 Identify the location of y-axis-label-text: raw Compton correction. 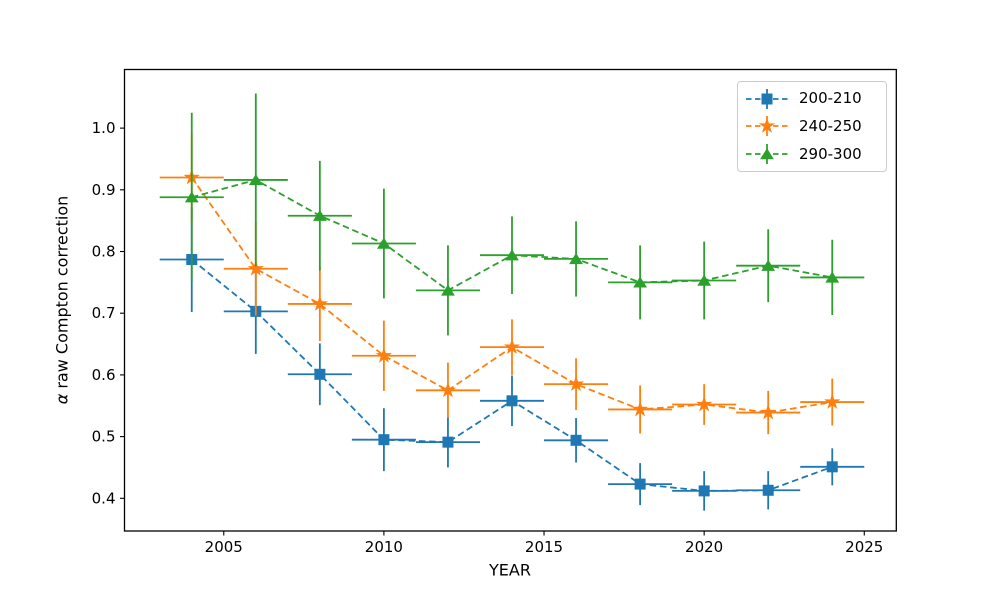
(62, 294).